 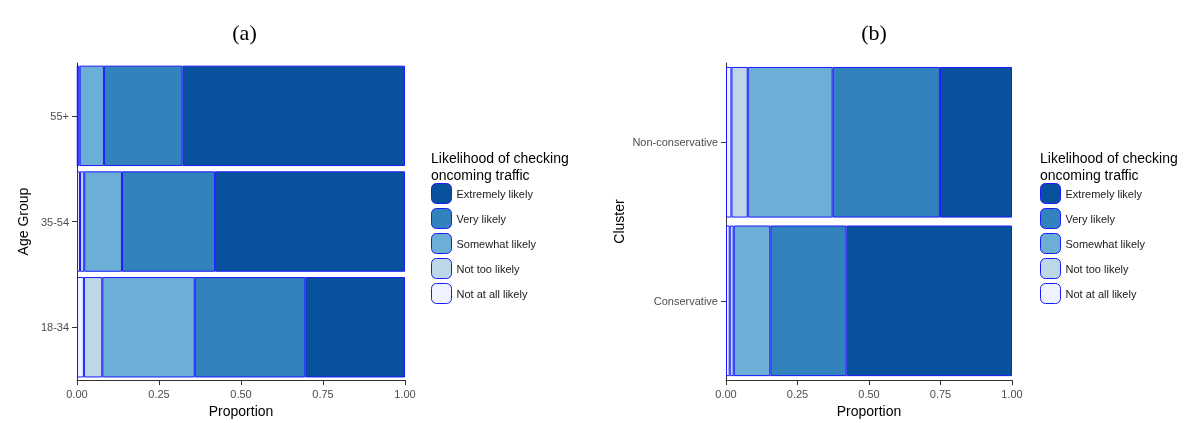 I want to click on y-tick-label: 55+, so click(x=60, y=115).